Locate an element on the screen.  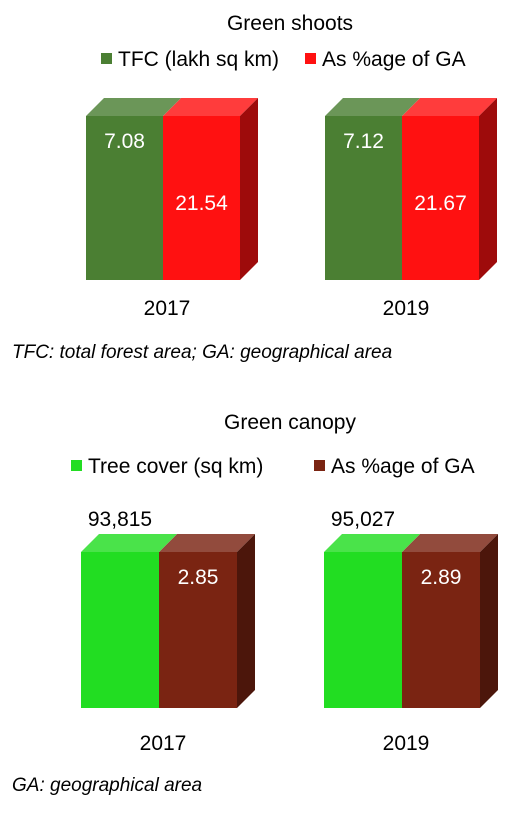
green-canopy-legend-label-1: As %age of GA is located at coordinates (403, 466).